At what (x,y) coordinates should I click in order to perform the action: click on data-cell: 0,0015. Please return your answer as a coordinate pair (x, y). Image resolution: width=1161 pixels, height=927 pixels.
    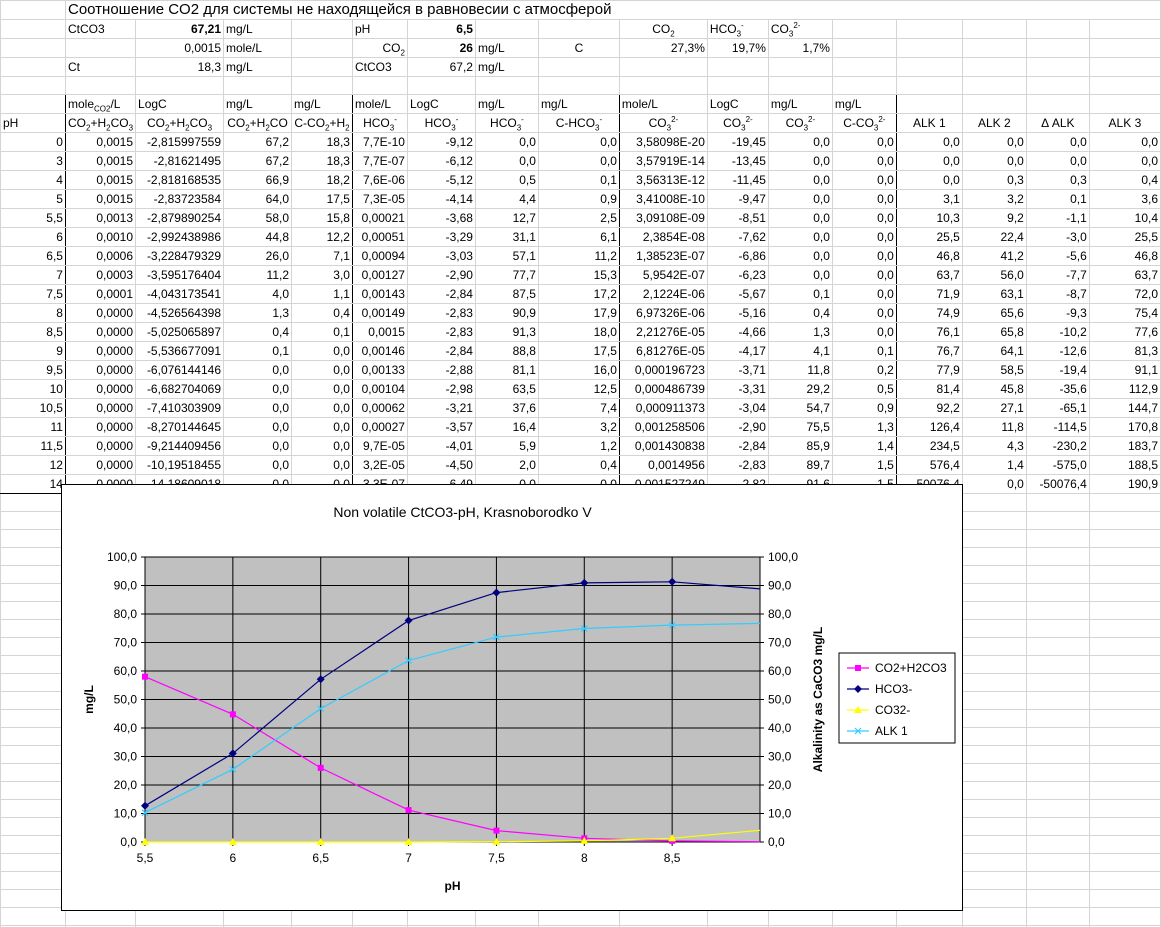
    Looking at the image, I should click on (379, 332).